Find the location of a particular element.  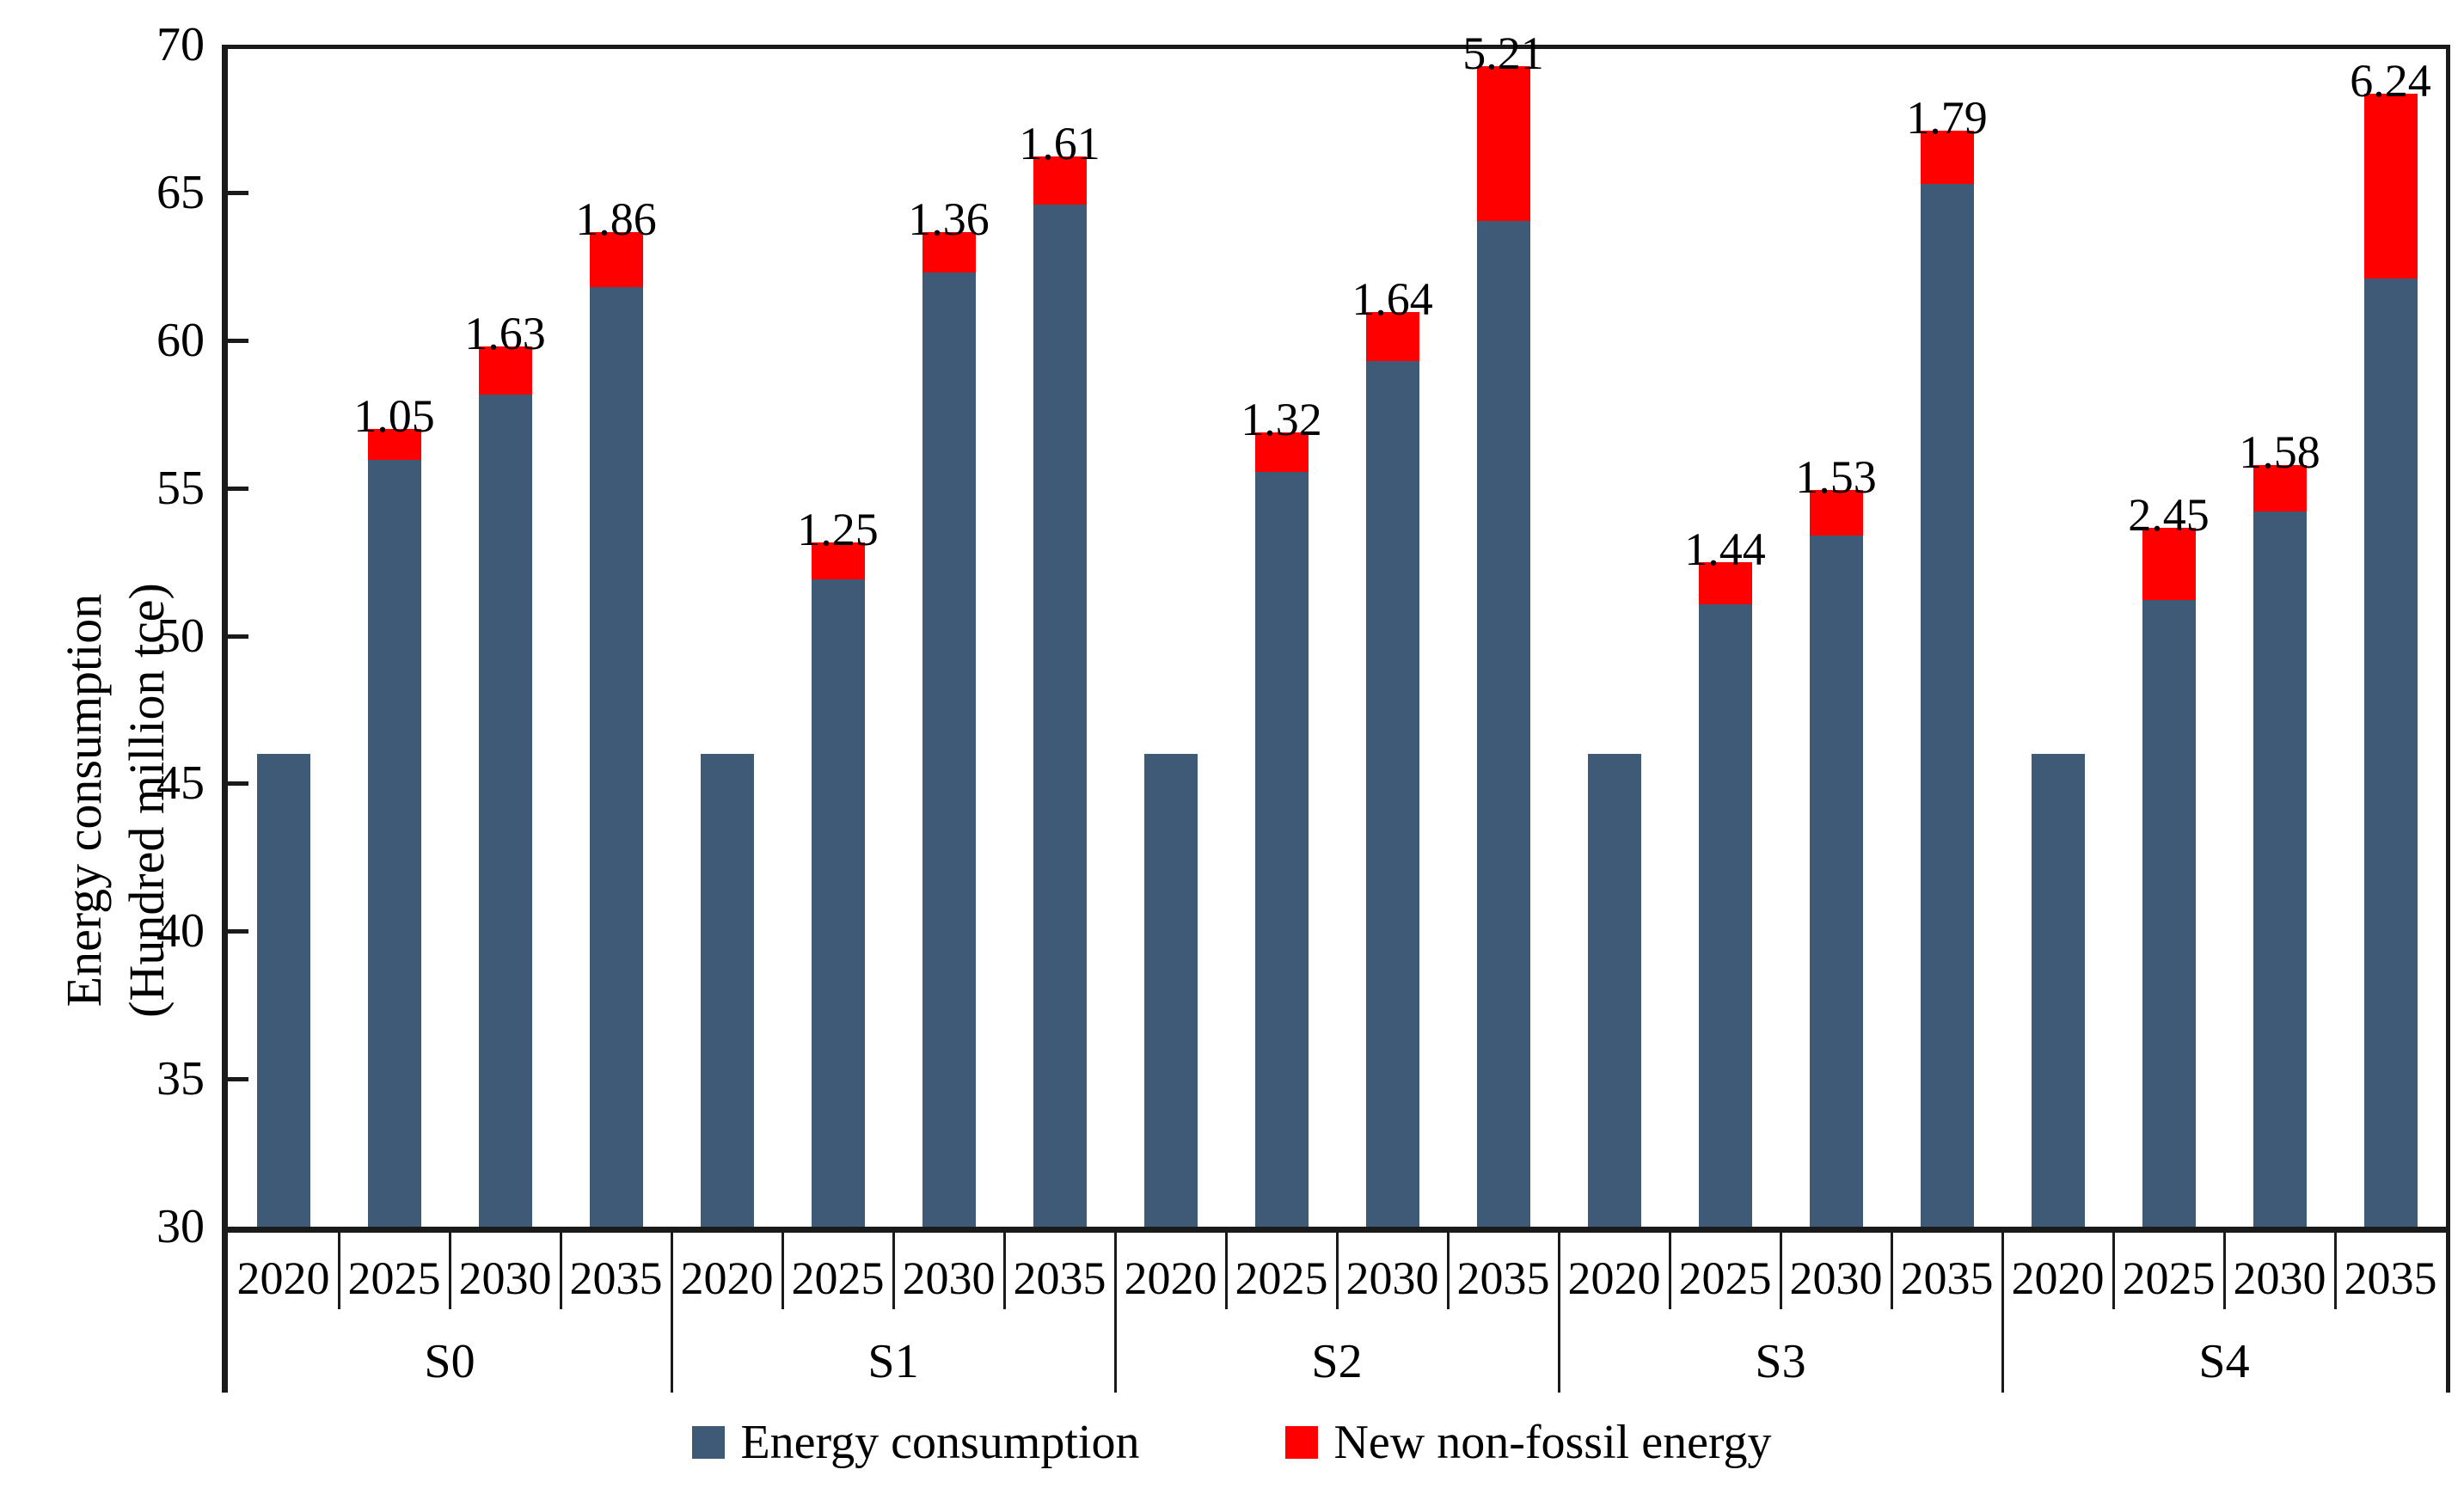

legend-swatch-red-square-icon is located at coordinates (1302, 1442).